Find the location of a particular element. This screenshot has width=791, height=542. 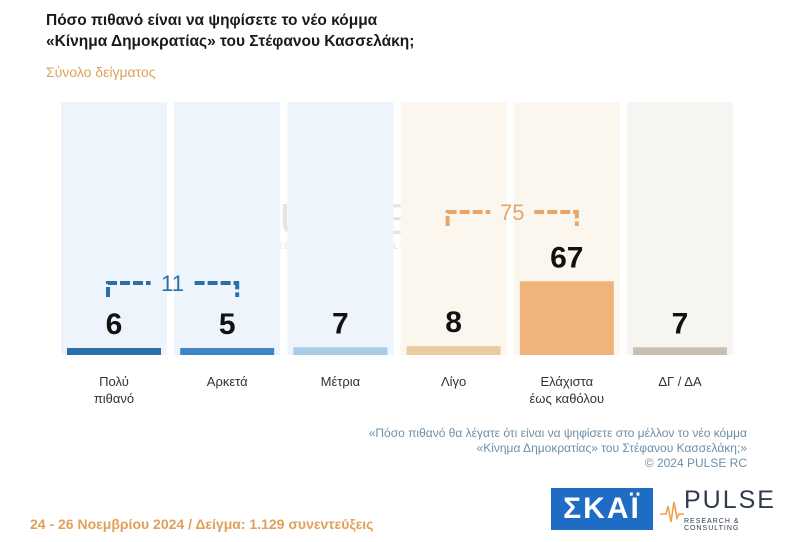

pulse-logo: PULSE RESEARCH & CONSULTING is located at coordinates (722, 510).